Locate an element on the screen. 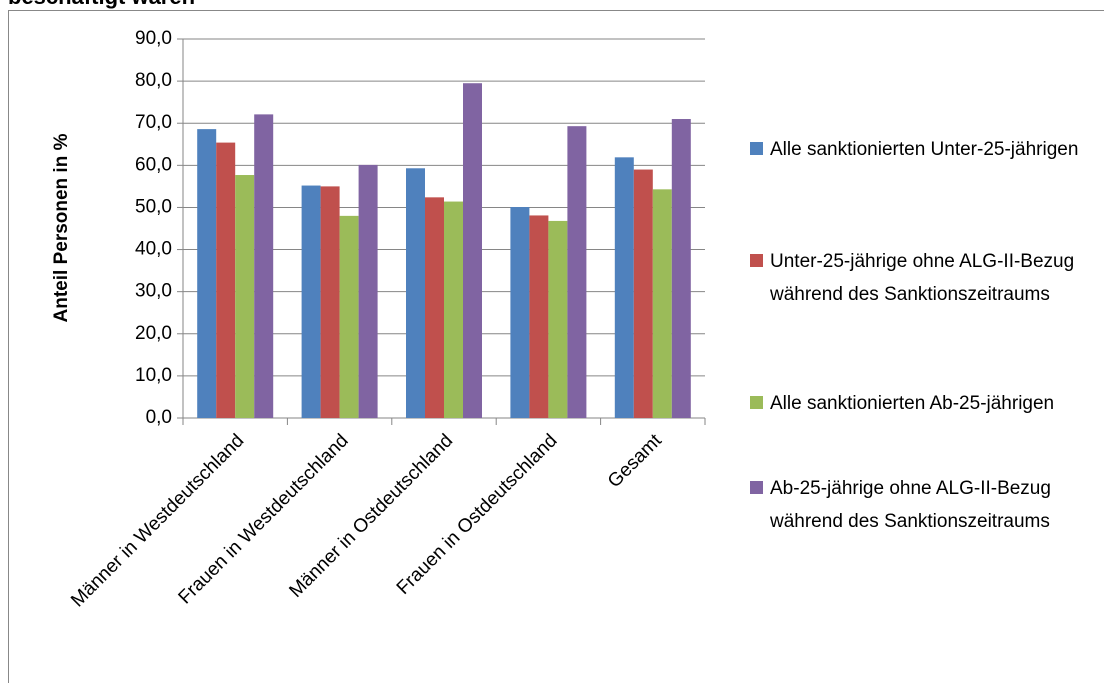 The image size is (1104, 683). y-tick-label: 10,0 is located at coordinates (153, 375).